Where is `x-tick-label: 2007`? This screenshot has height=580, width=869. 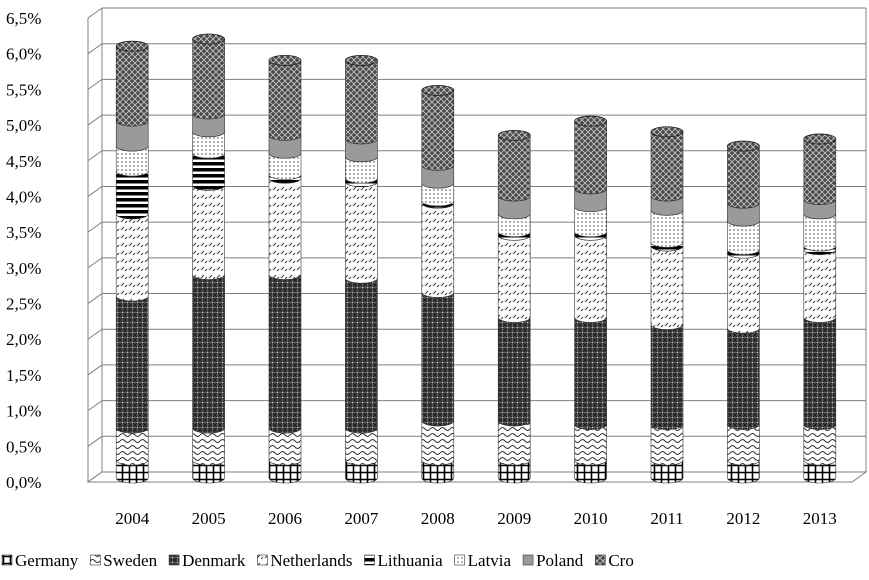 x-tick-label: 2007 is located at coordinates (361, 518).